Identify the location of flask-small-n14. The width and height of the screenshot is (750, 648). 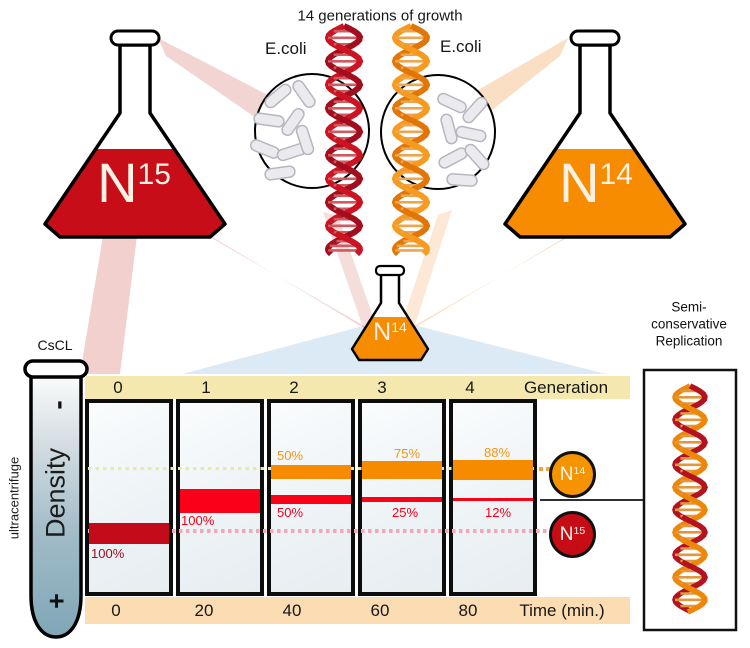
(390, 313).